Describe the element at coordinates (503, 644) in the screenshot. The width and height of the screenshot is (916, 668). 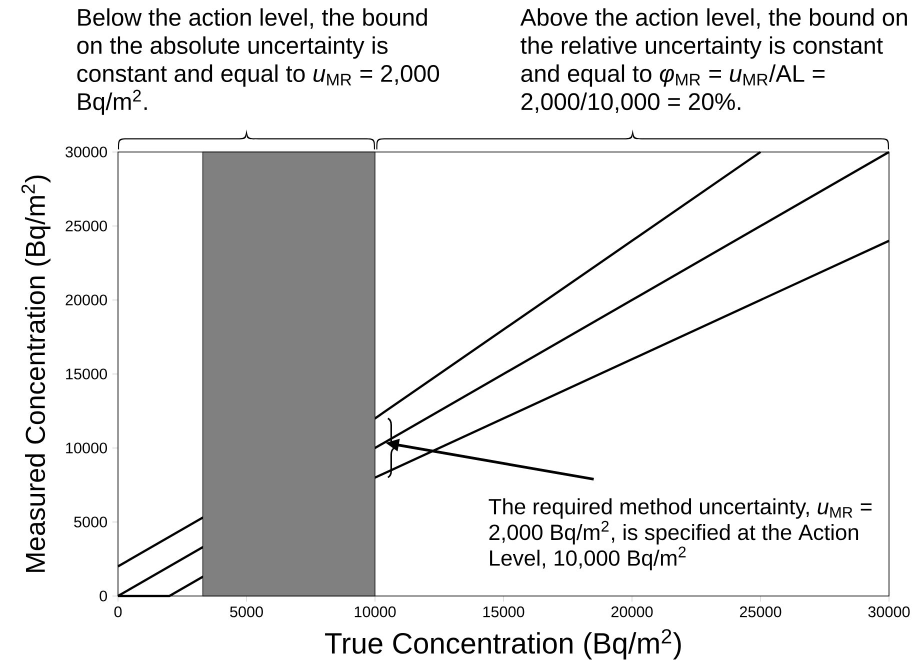
I see `x-axis-title: True Concentration (Bq/m$^{2}$)` at that location.